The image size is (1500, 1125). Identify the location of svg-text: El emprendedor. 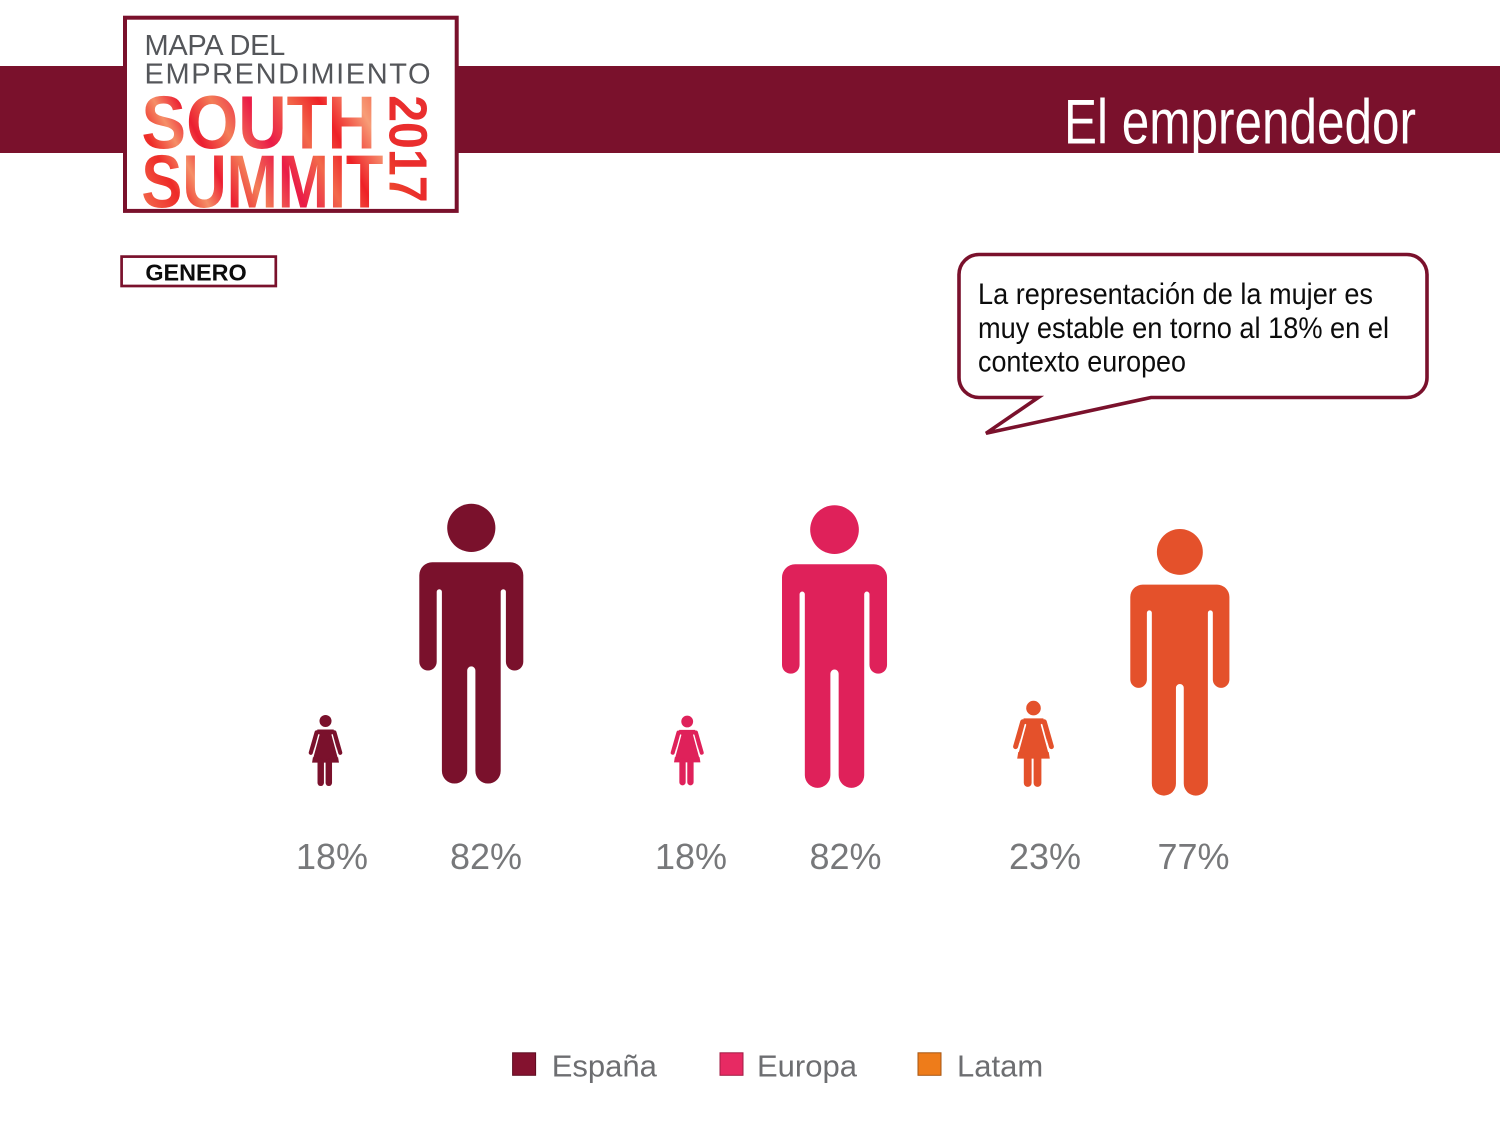
(1240, 123).